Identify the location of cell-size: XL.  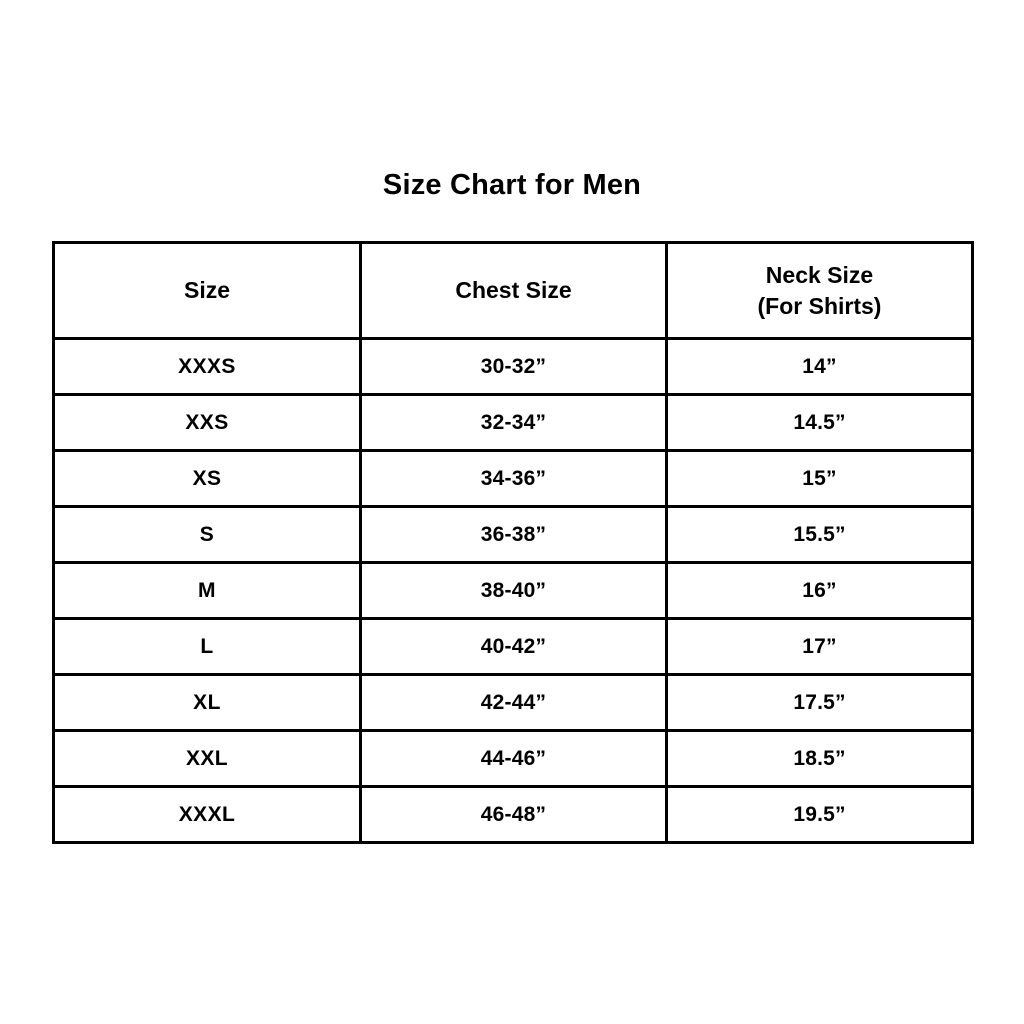
(207, 702).